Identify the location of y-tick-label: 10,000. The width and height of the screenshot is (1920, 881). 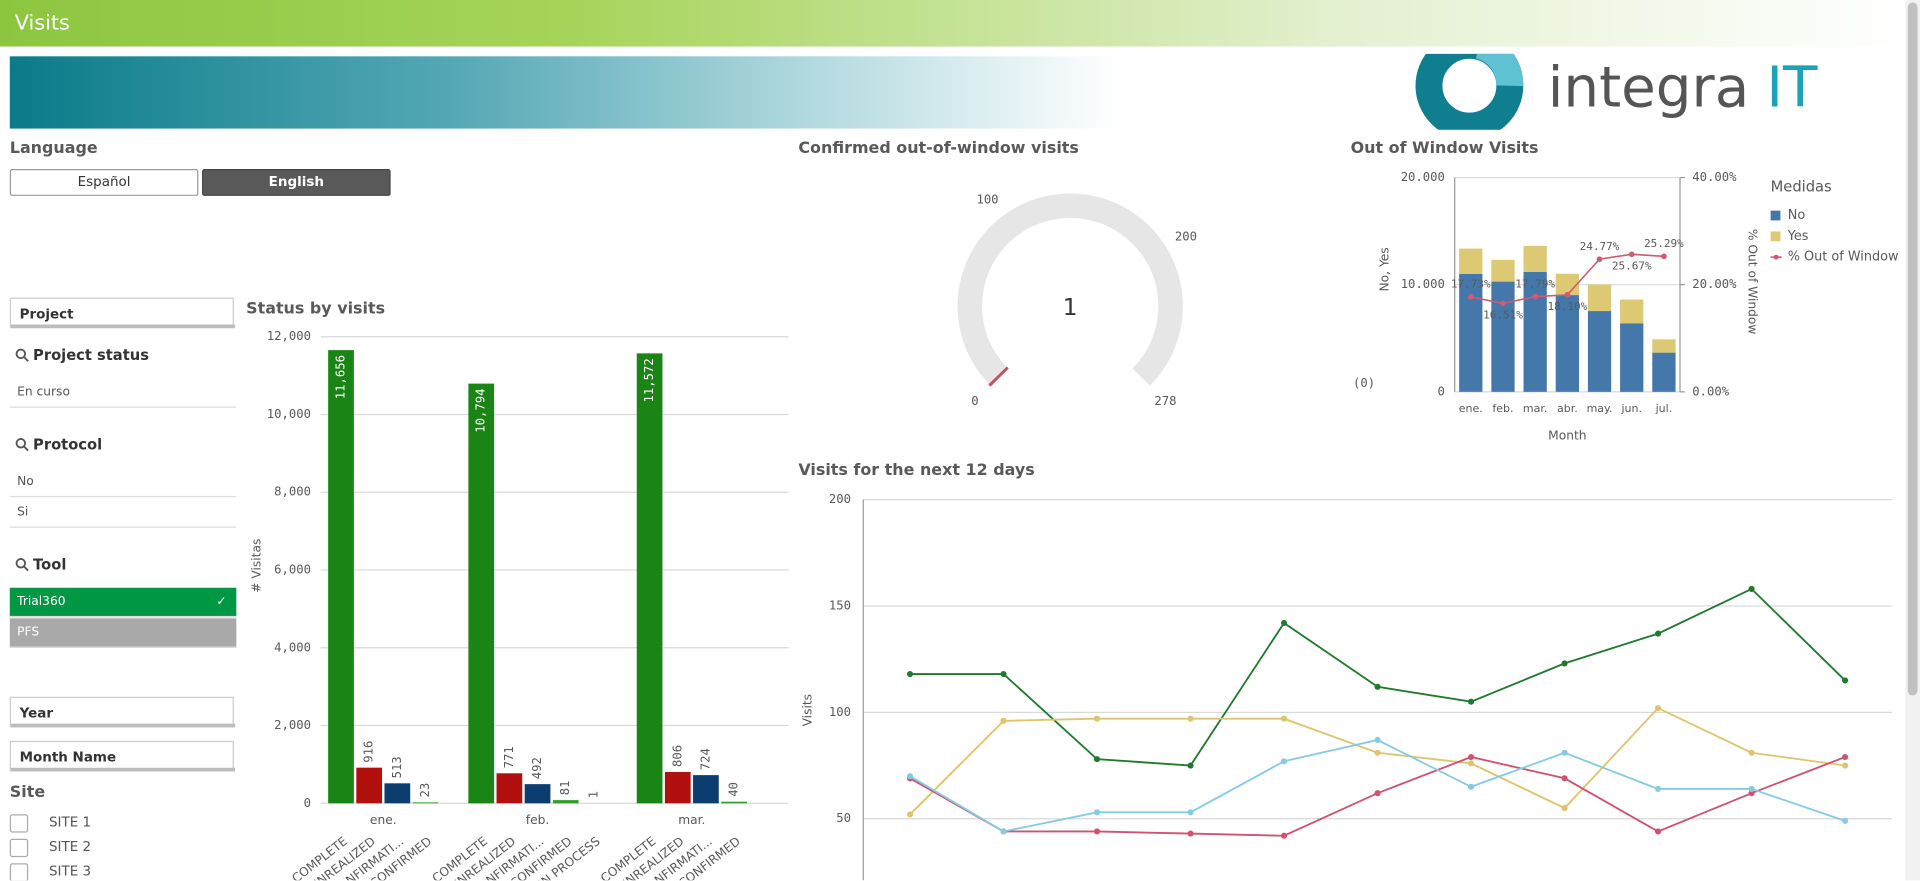
(289, 414).